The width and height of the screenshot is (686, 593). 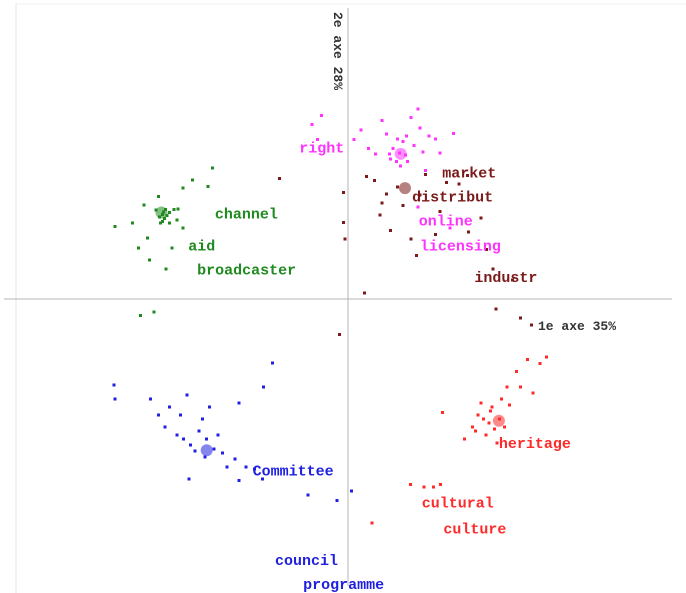 I want to click on word-label-distribut: distribut, so click(x=452, y=198).